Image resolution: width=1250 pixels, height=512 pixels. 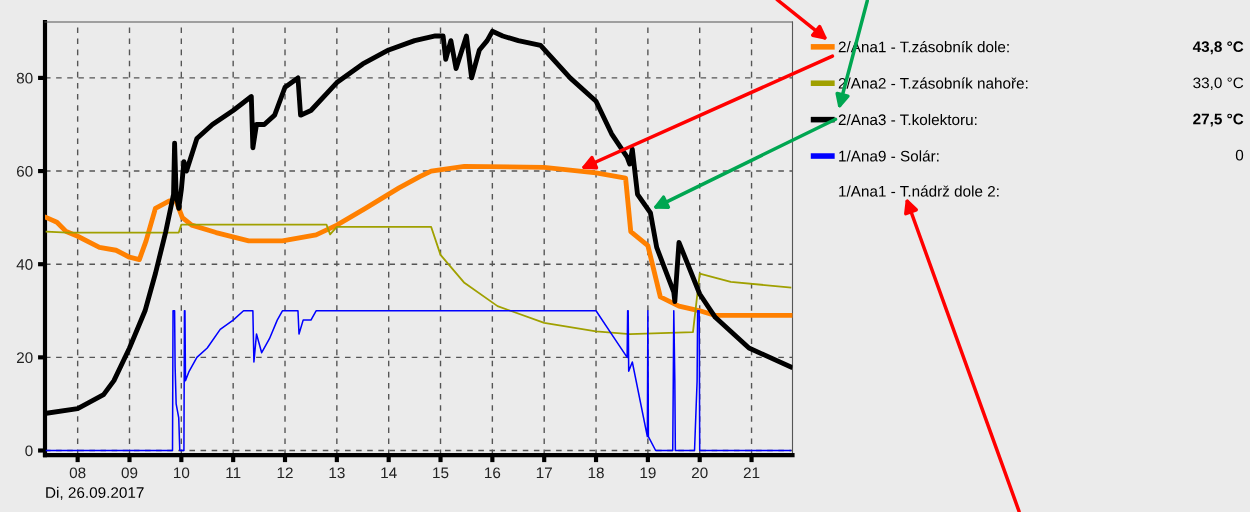 I want to click on text: 43,8 °C, so click(x=1218, y=48).